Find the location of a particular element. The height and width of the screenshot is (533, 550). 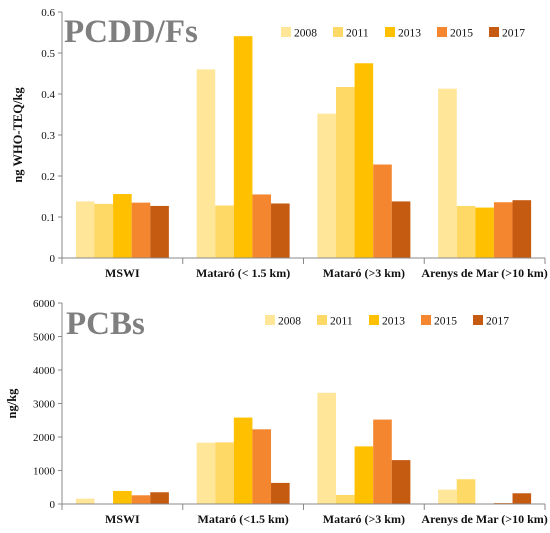

y-axis-title: ng WHO-TEQ/kg is located at coordinates (18, 135).